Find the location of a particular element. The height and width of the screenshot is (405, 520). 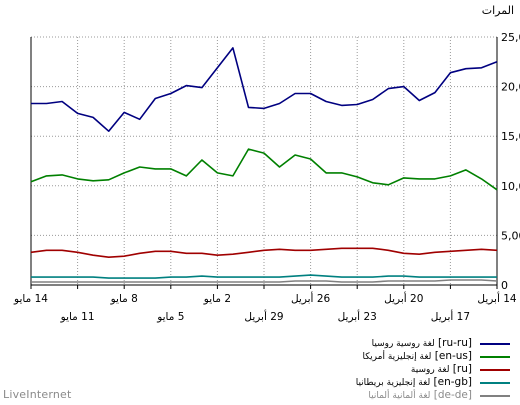

x-tick-label: 8 مايو is located at coordinates (124, 299).